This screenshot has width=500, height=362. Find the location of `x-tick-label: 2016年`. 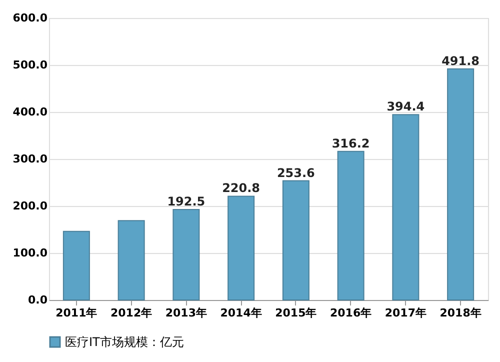

x-tick-label: 2016年 is located at coordinates (351, 313).